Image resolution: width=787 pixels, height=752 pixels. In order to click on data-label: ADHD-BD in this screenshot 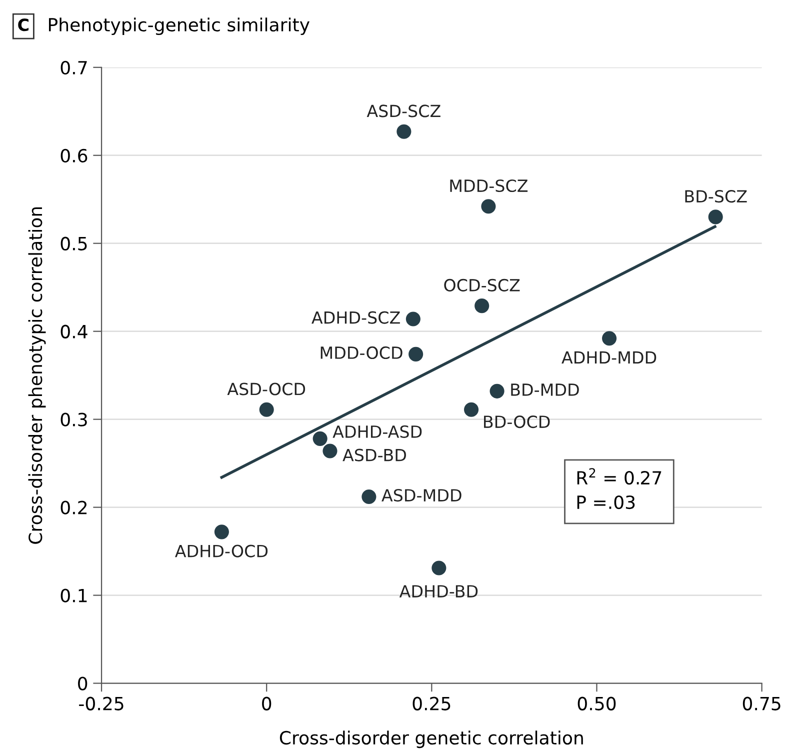, I will do `click(438, 591)`.